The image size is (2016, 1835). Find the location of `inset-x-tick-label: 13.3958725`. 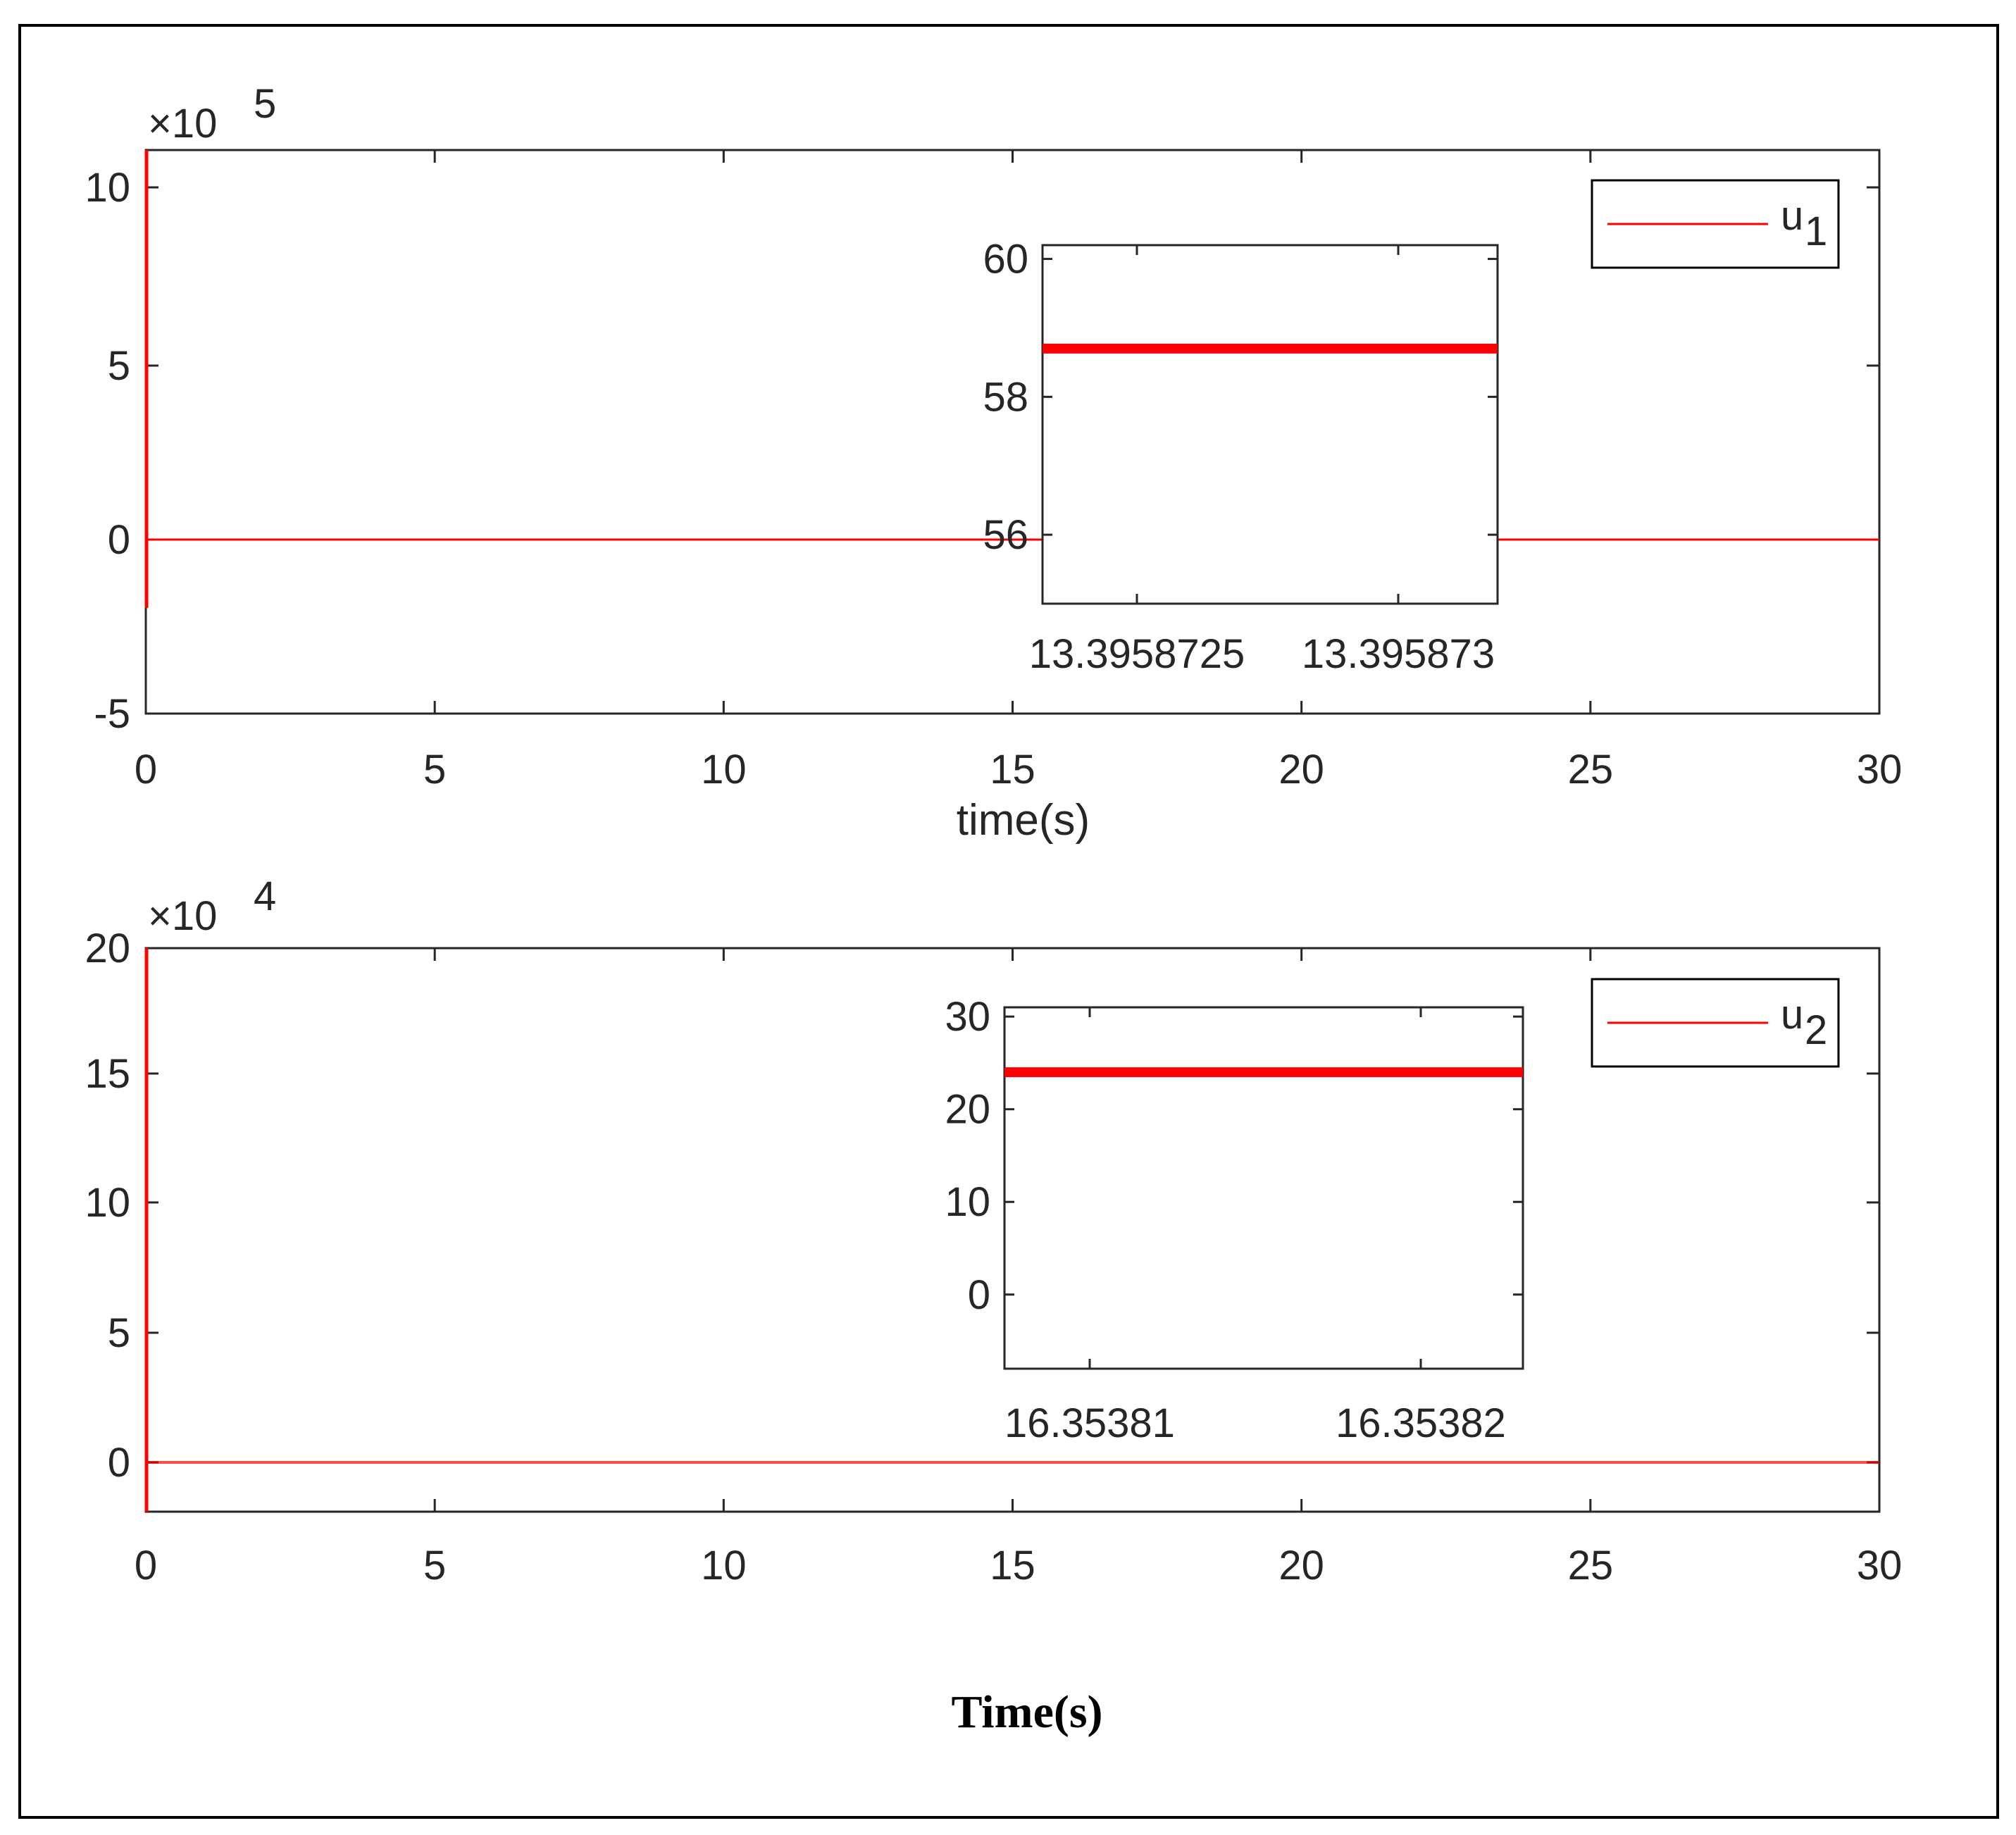

inset-x-tick-label: 13.3958725 is located at coordinates (1137, 654).